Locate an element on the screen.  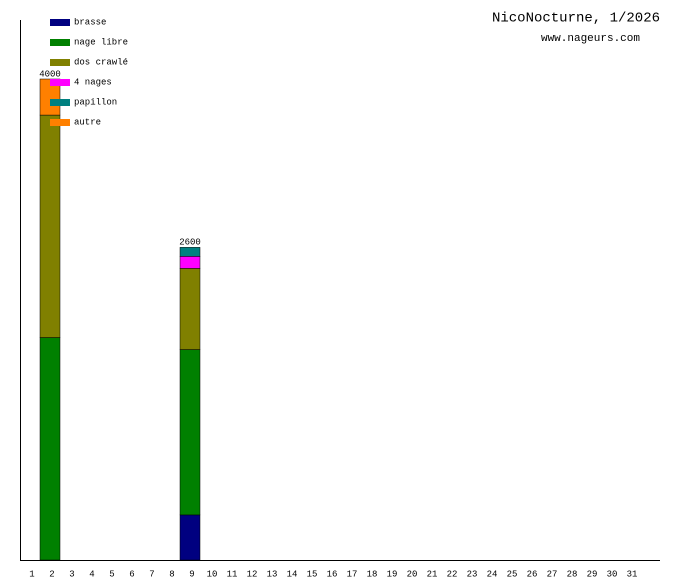
legend-label: 4 nages is located at coordinates (93, 82).